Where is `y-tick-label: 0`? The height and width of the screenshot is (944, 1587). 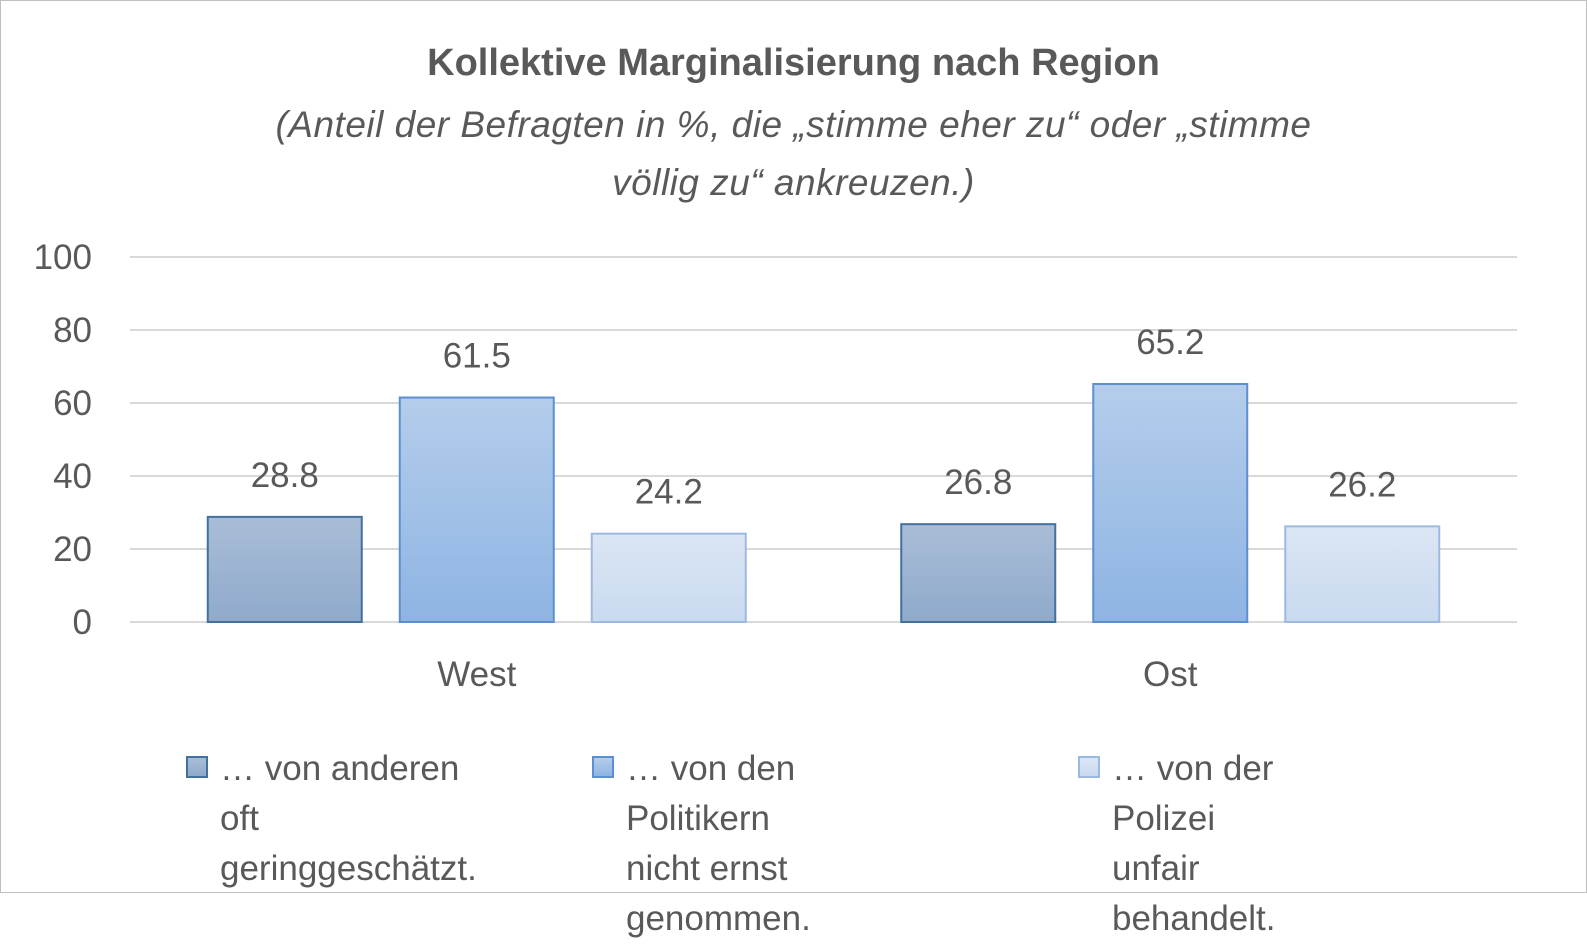 y-tick-label: 0 is located at coordinates (82, 622).